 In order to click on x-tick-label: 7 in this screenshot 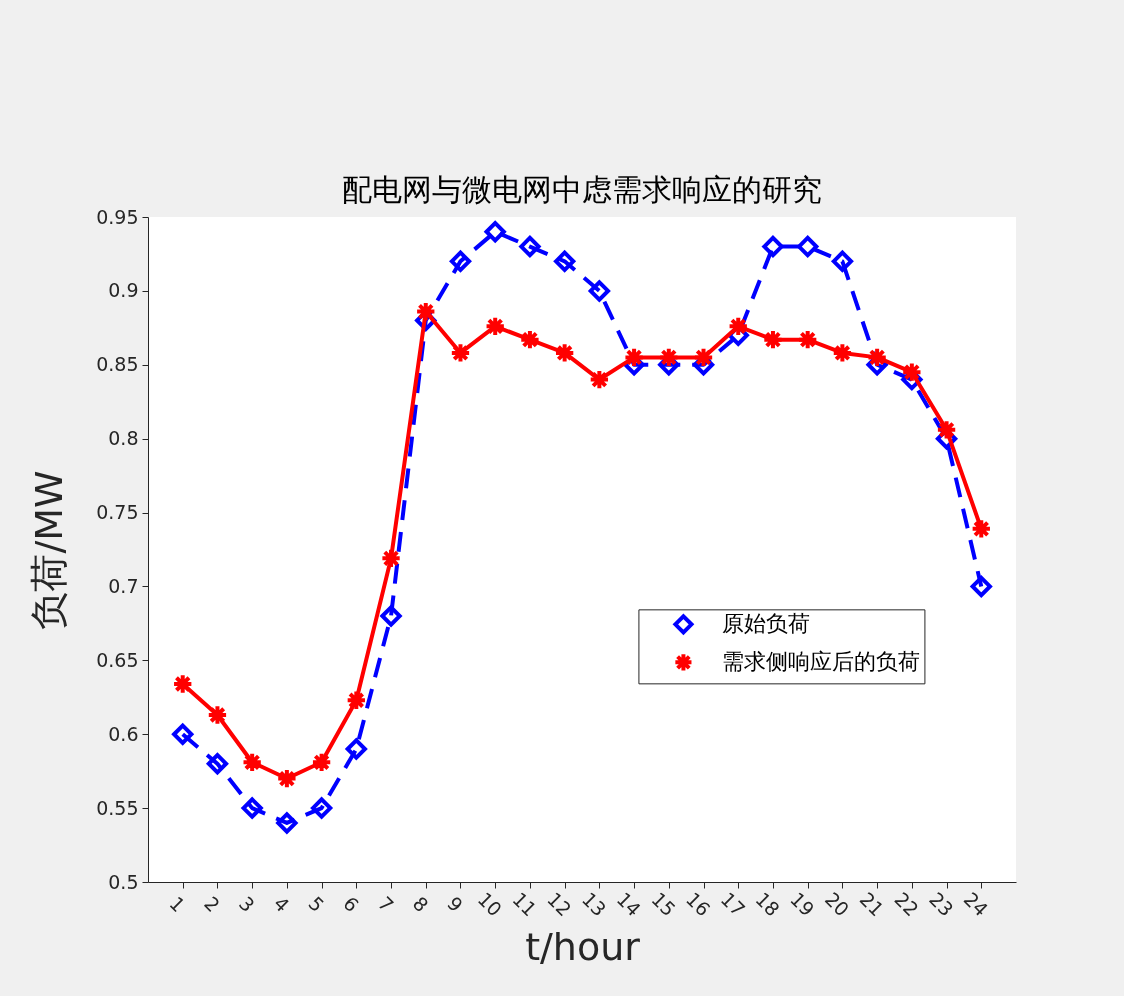, I will do `click(385, 904)`.